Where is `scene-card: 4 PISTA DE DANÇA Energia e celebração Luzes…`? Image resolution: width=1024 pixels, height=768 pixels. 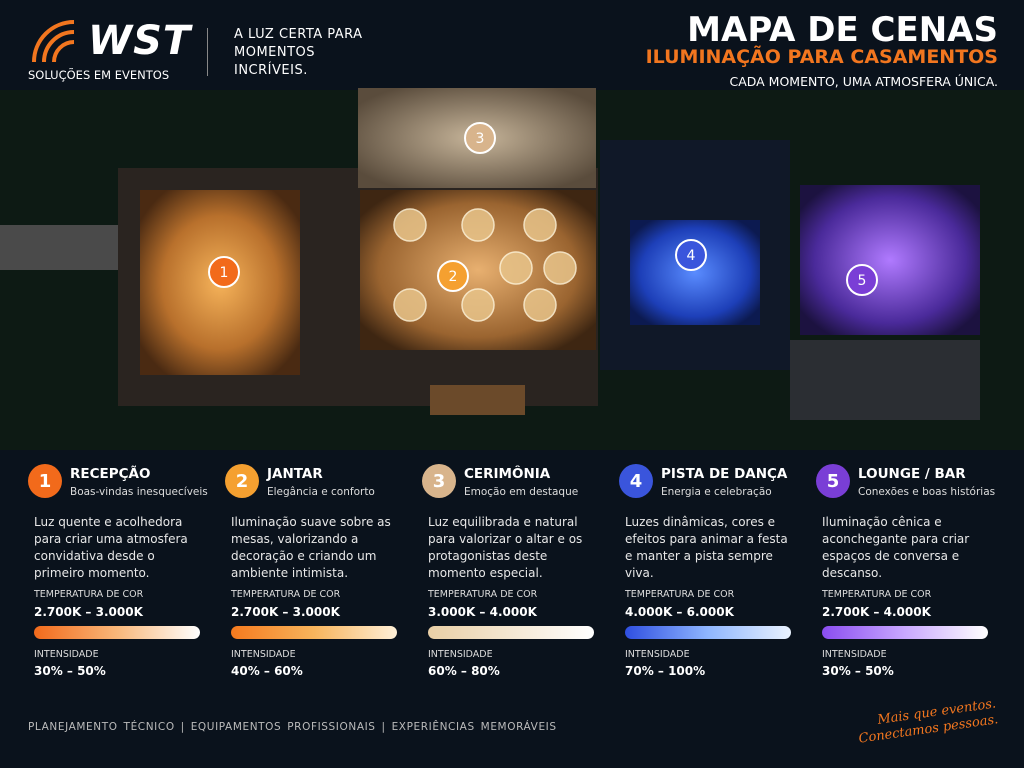 scene-card: 4 PISTA DE DANÇA Energia e celebração Luzes… is located at coordinates (708, 578).